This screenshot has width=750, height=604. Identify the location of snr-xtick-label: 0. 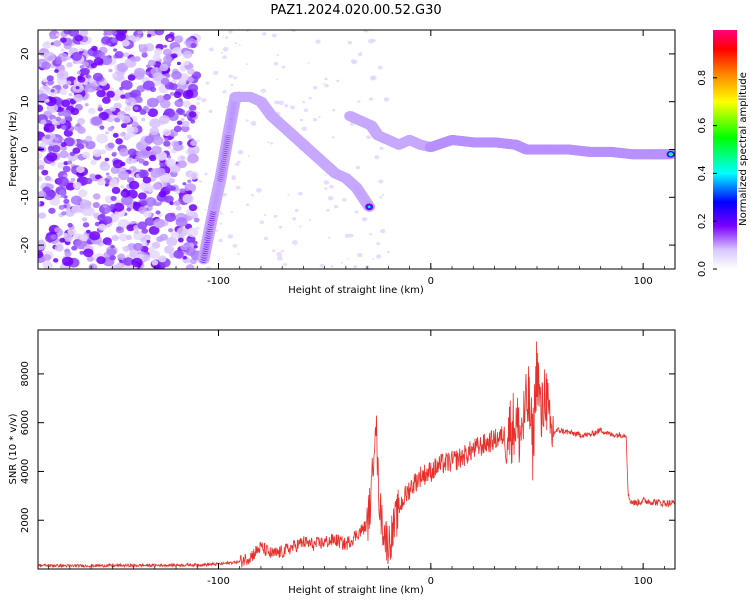
(431, 581).